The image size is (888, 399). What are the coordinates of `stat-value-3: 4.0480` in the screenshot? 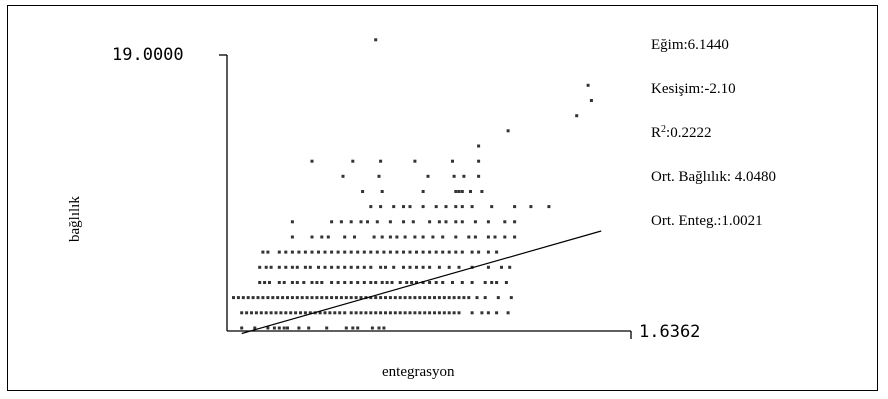 It's located at (755, 177).